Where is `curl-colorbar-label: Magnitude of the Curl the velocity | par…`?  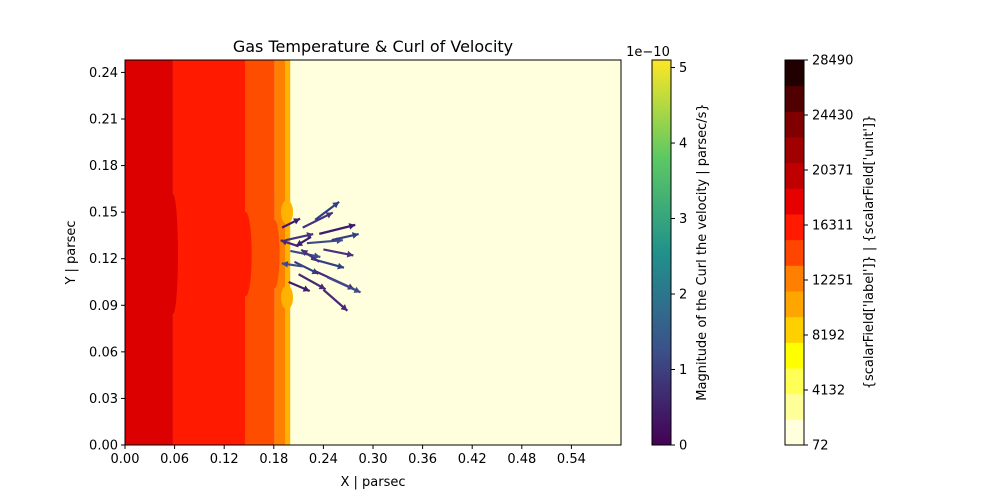
curl-colorbar-label: Magnitude of the Curl the velocity | par… is located at coordinates (702, 251).